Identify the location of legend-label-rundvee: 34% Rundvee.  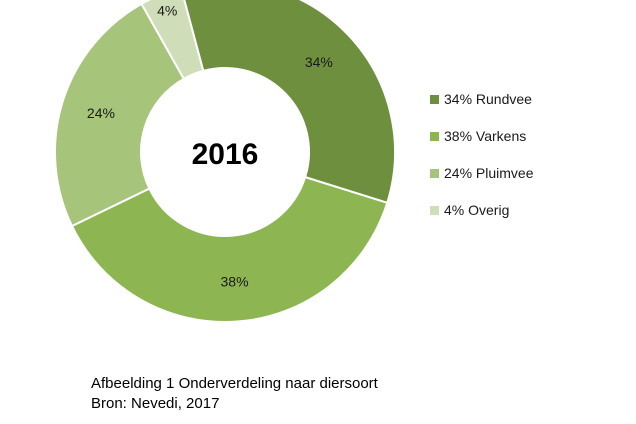
(488, 99).